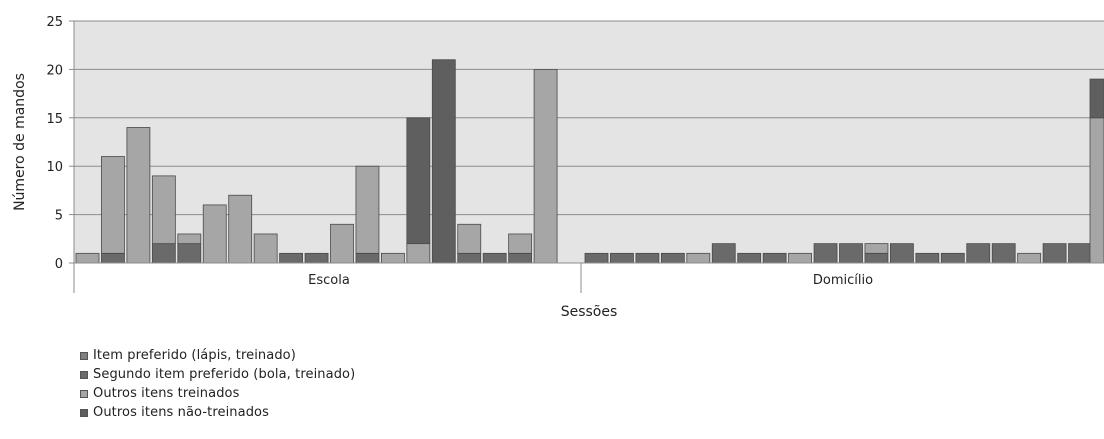 The height and width of the screenshot is (439, 1104). What do you see at coordinates (181, 412) in the screenshot?
I see `legend-label: Outros itens não-treinados` at bounding box center [181, 412].